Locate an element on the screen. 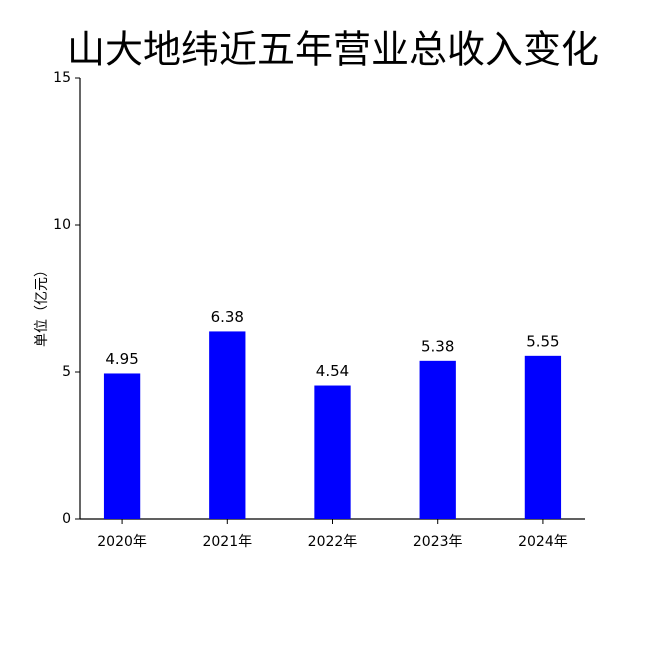  x-tick-label: 2024年 is located at coordinates (543, 542).